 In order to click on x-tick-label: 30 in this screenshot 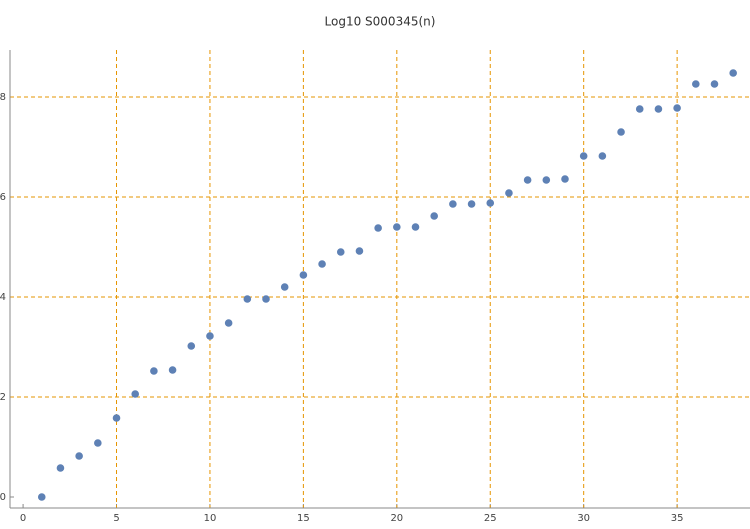, I will do `click(583, 518)`.